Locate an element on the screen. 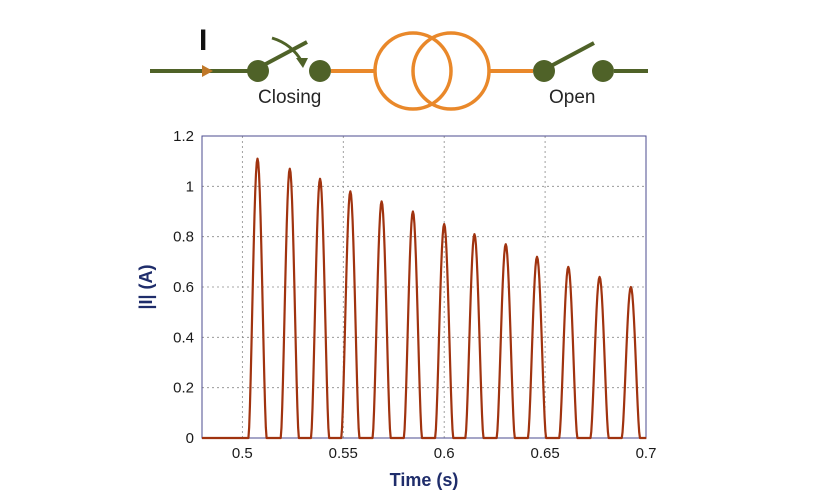 The height and width of the screenshot is (494, 828). closing-switch-label: Closing is located at coordinates (290, 97).